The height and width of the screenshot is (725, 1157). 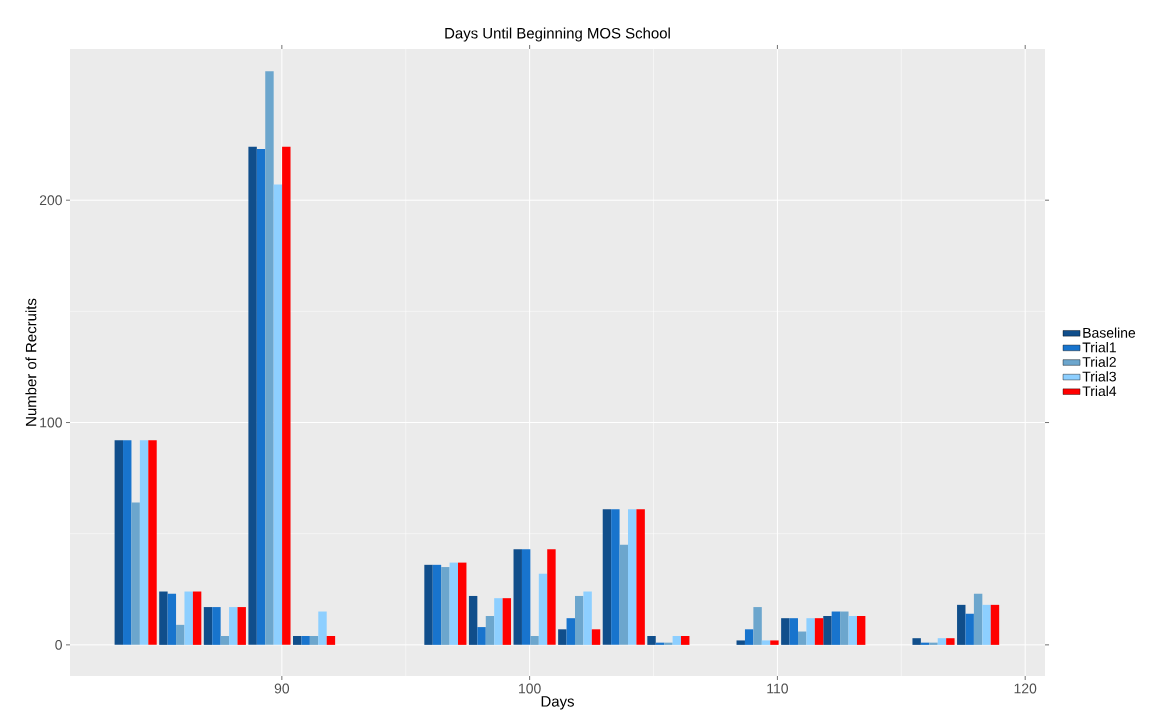 What do you see at coordinates (530, 688) in the screenshot?
I see `x-tick-label: 100` at bounding box center [530, 688].